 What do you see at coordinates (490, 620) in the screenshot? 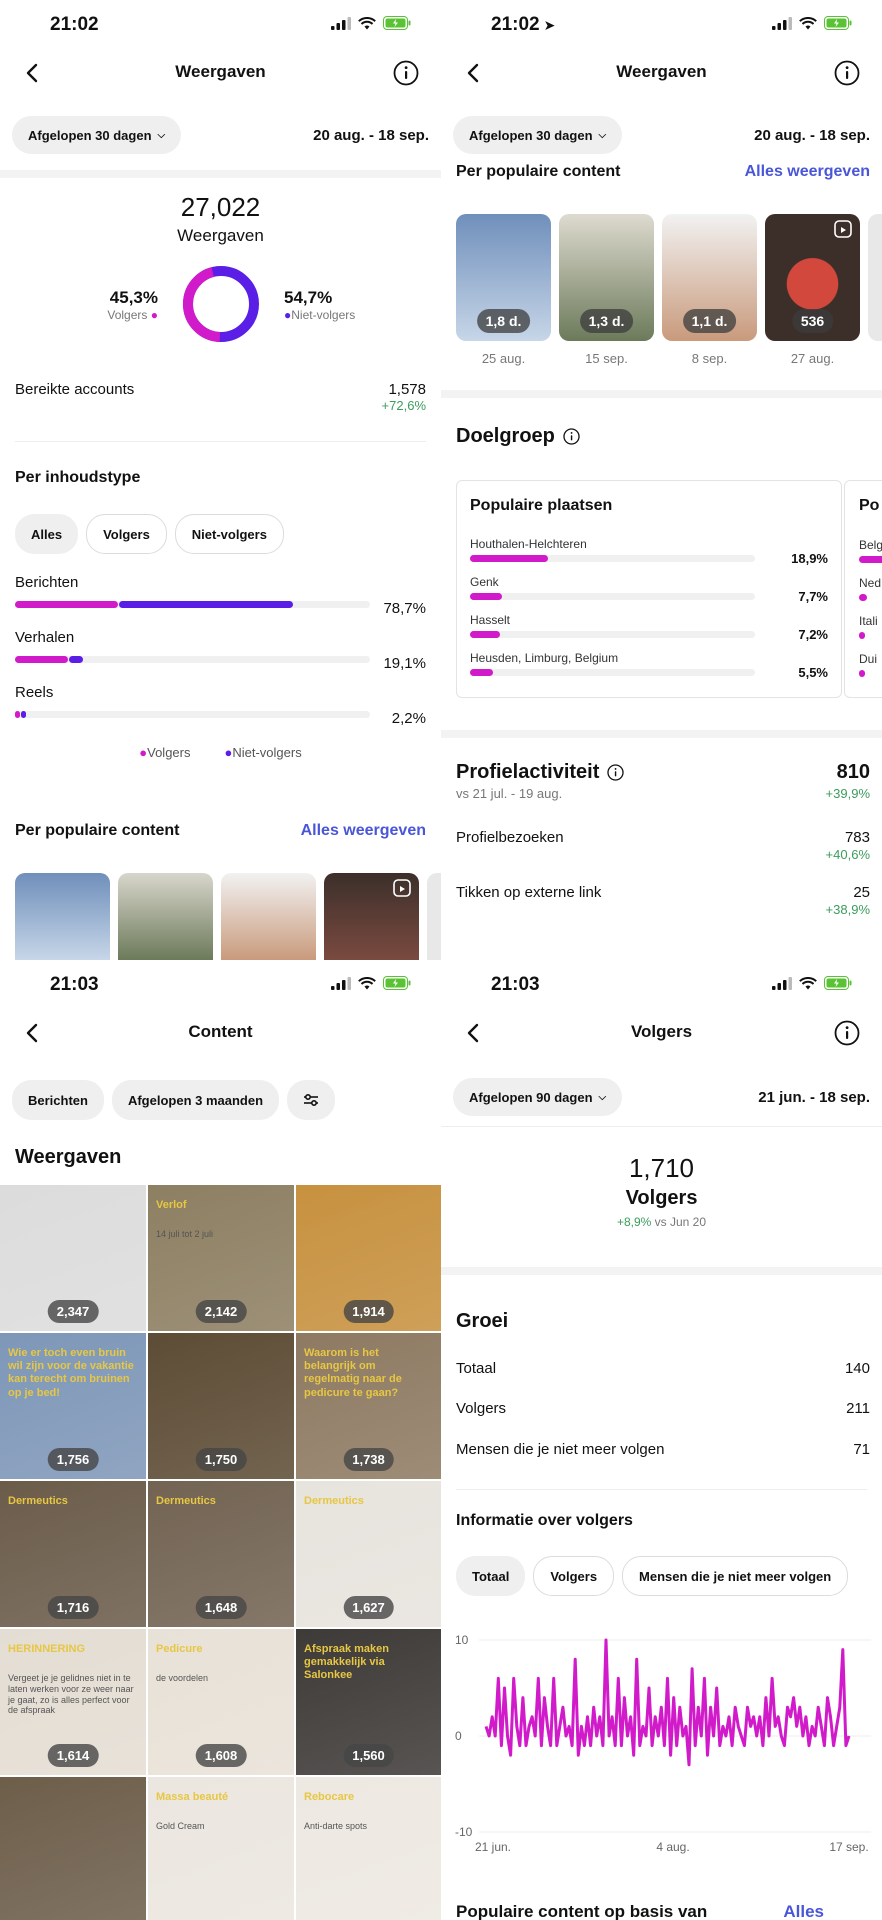
I see `place-name: Hasselt` at bounding box center [490, 620].